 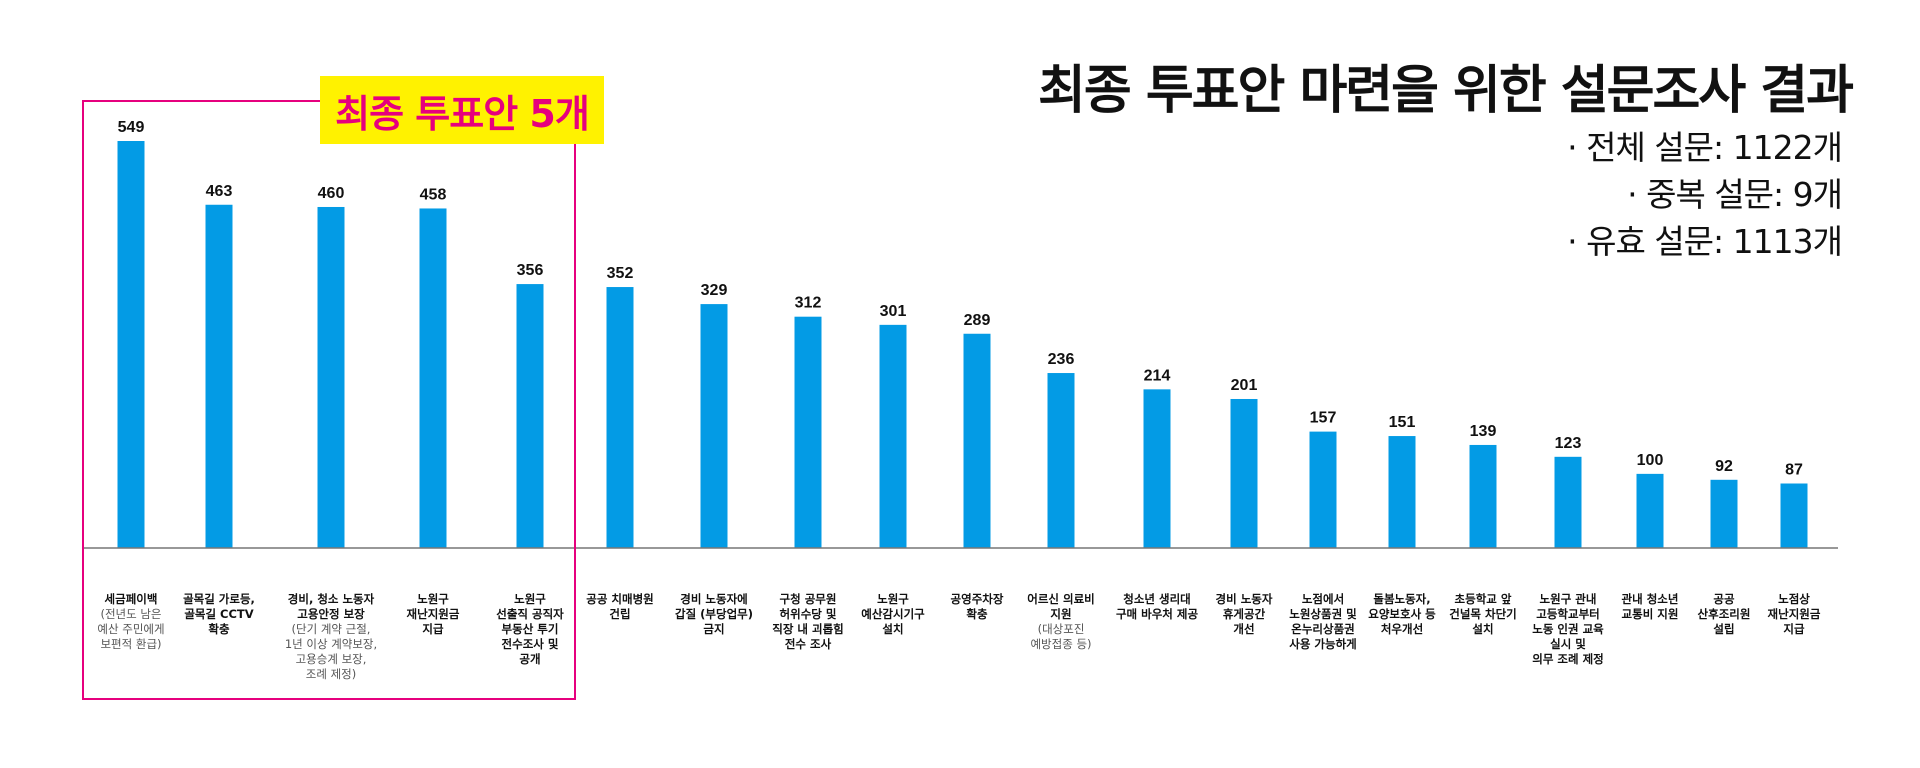 I want to click on value-label-10: 289, so click(x=977, y=320).